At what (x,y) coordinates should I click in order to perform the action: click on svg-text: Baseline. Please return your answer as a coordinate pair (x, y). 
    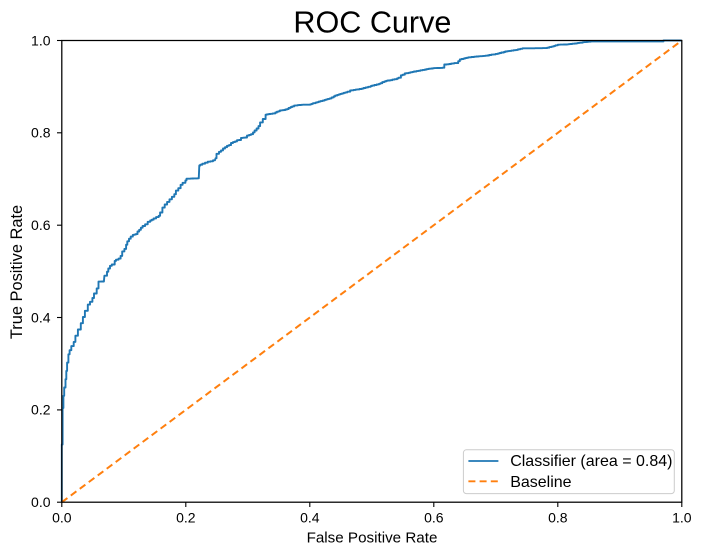
    Looking at the image, I should click on (540, 482).